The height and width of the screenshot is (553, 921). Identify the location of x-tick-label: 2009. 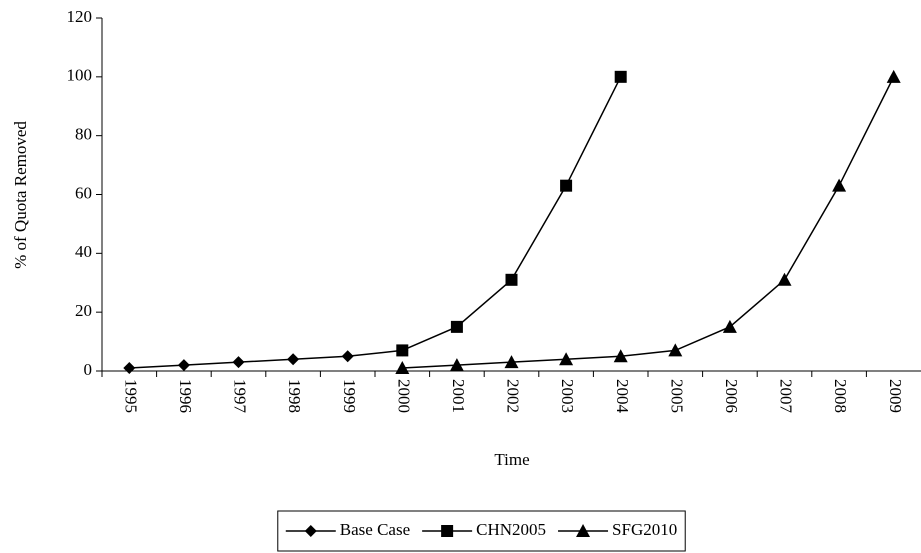
(895, 396).